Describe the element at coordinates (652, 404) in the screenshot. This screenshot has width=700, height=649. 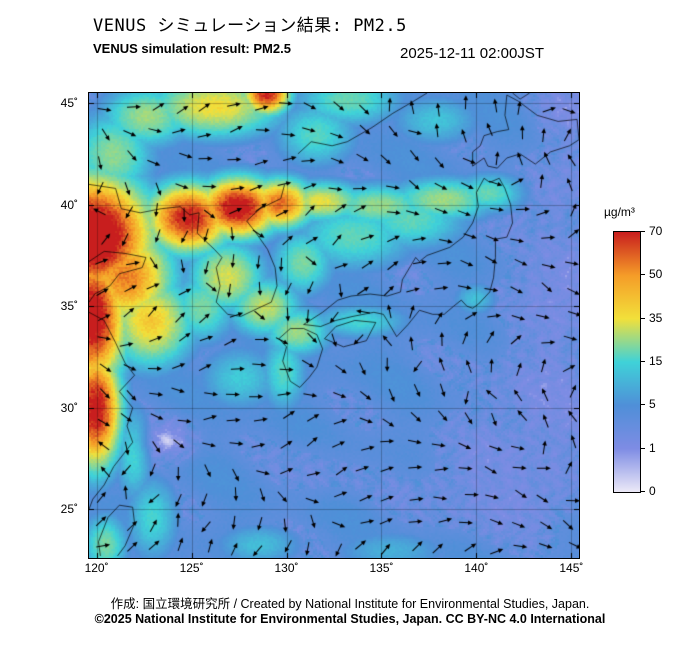
I see `colorbar-tick-label: 5` at that location.